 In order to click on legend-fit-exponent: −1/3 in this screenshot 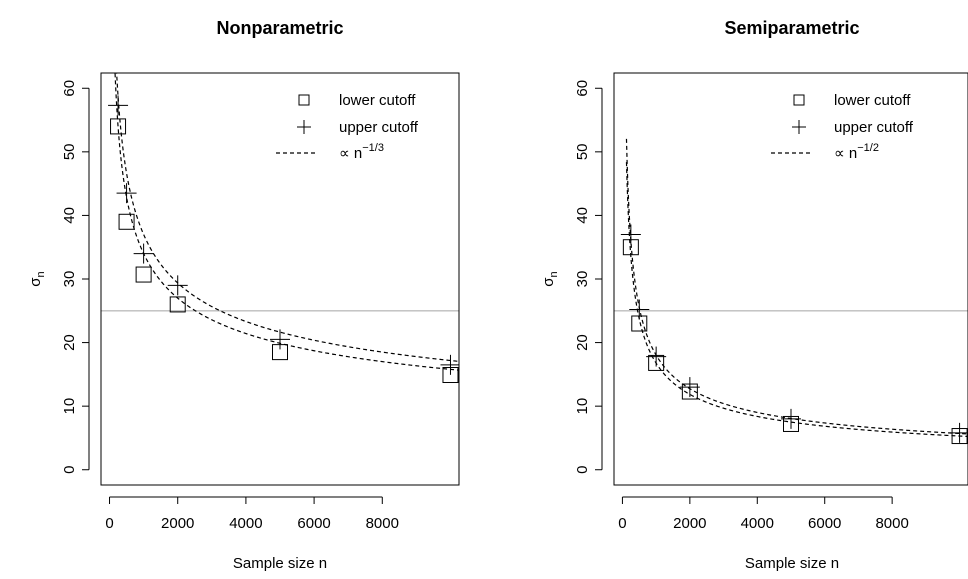, I will do `click(373, 148)`.